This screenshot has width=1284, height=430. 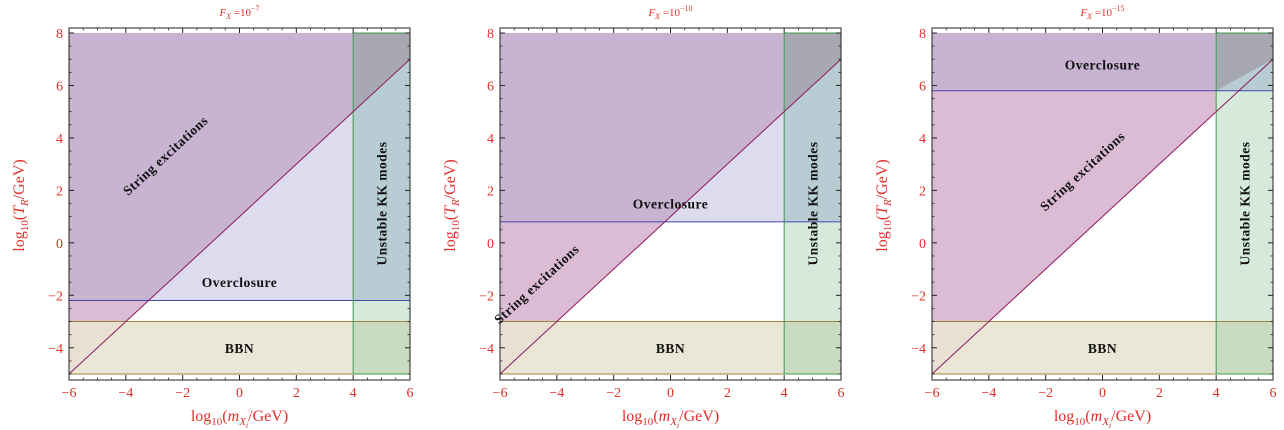 I want to click on plot-title: FX =10−10, so click(x=669, y=12).